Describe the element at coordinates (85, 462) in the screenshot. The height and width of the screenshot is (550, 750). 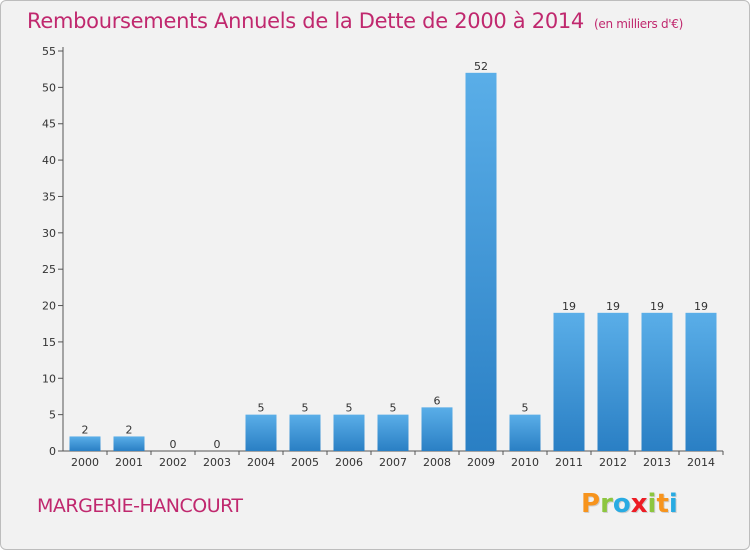
I see `x-tick-label: 2000` at that location.